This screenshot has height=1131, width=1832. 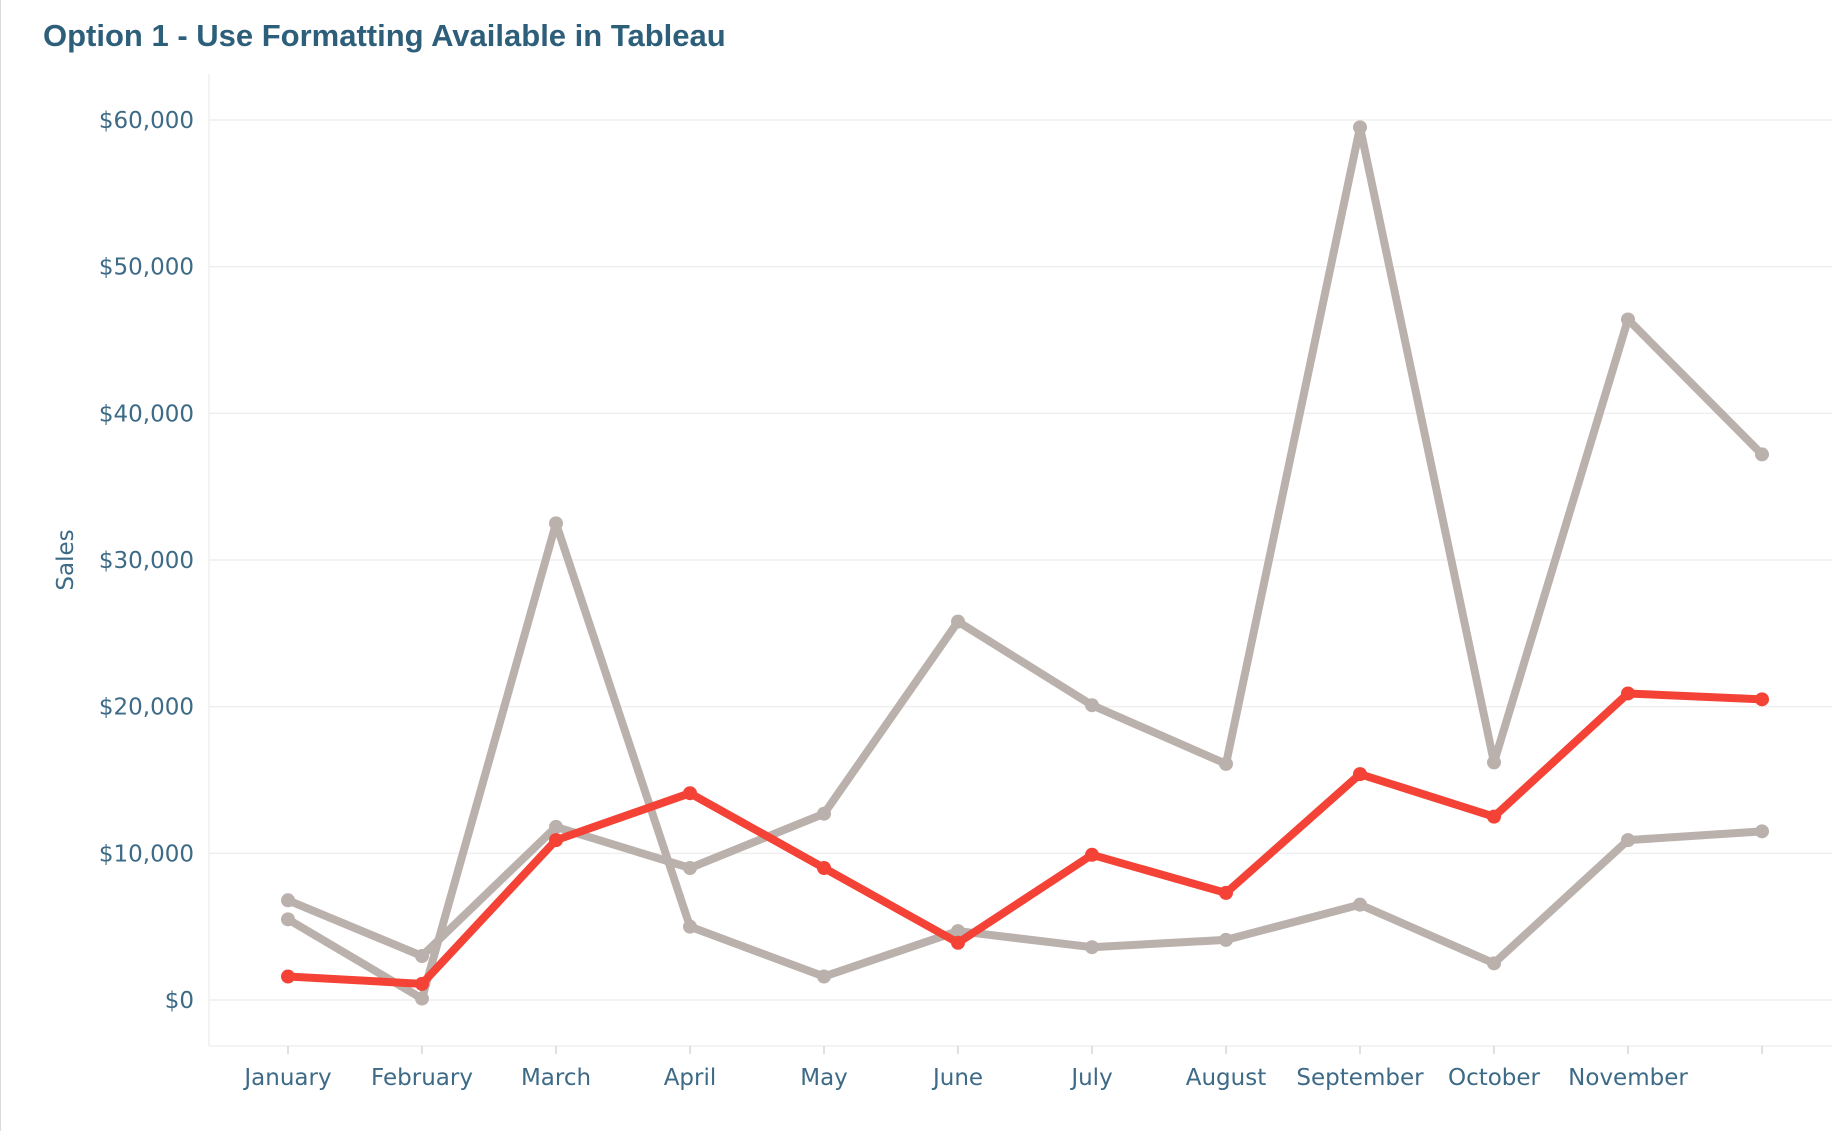 What do you see at coordinates (824, 1078) in the screenshot?
I see `x-tick-label: May` at bounding box center [824, 1078].